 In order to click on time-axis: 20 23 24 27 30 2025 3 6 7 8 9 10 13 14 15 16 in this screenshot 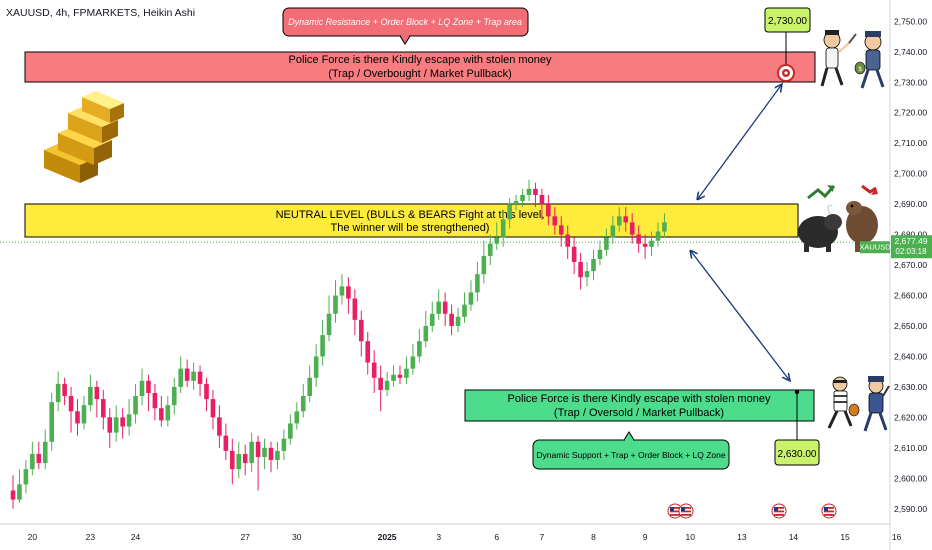, I will do `click(465, 537)`.